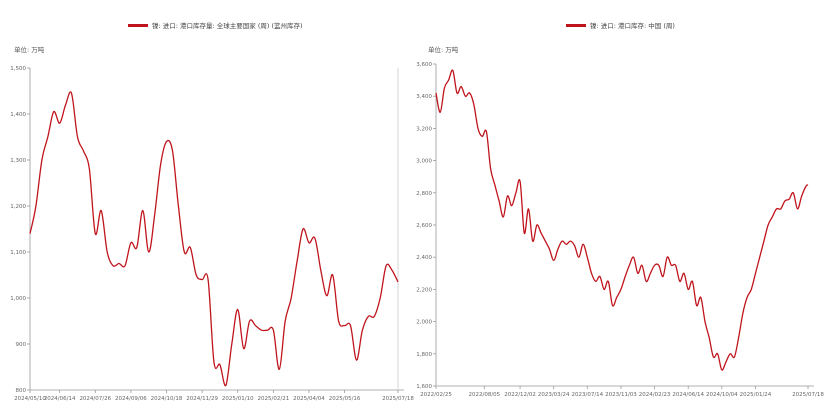 The image size is (829, 416). What do you see at coordinates (18, 253) in the screenshot?
I see `y-tick-label: 1,100` at bounding box center [18, 253].